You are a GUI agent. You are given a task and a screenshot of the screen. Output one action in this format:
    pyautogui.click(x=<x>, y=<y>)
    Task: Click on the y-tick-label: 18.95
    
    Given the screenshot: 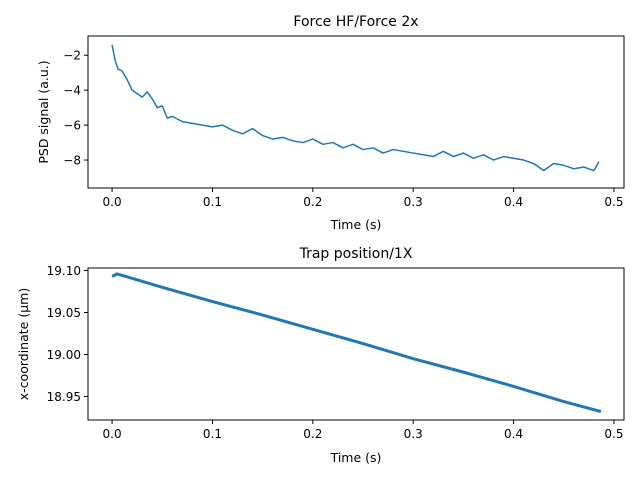 What is the action you would take?
    pyautogui.click(x=64, y=397)
    